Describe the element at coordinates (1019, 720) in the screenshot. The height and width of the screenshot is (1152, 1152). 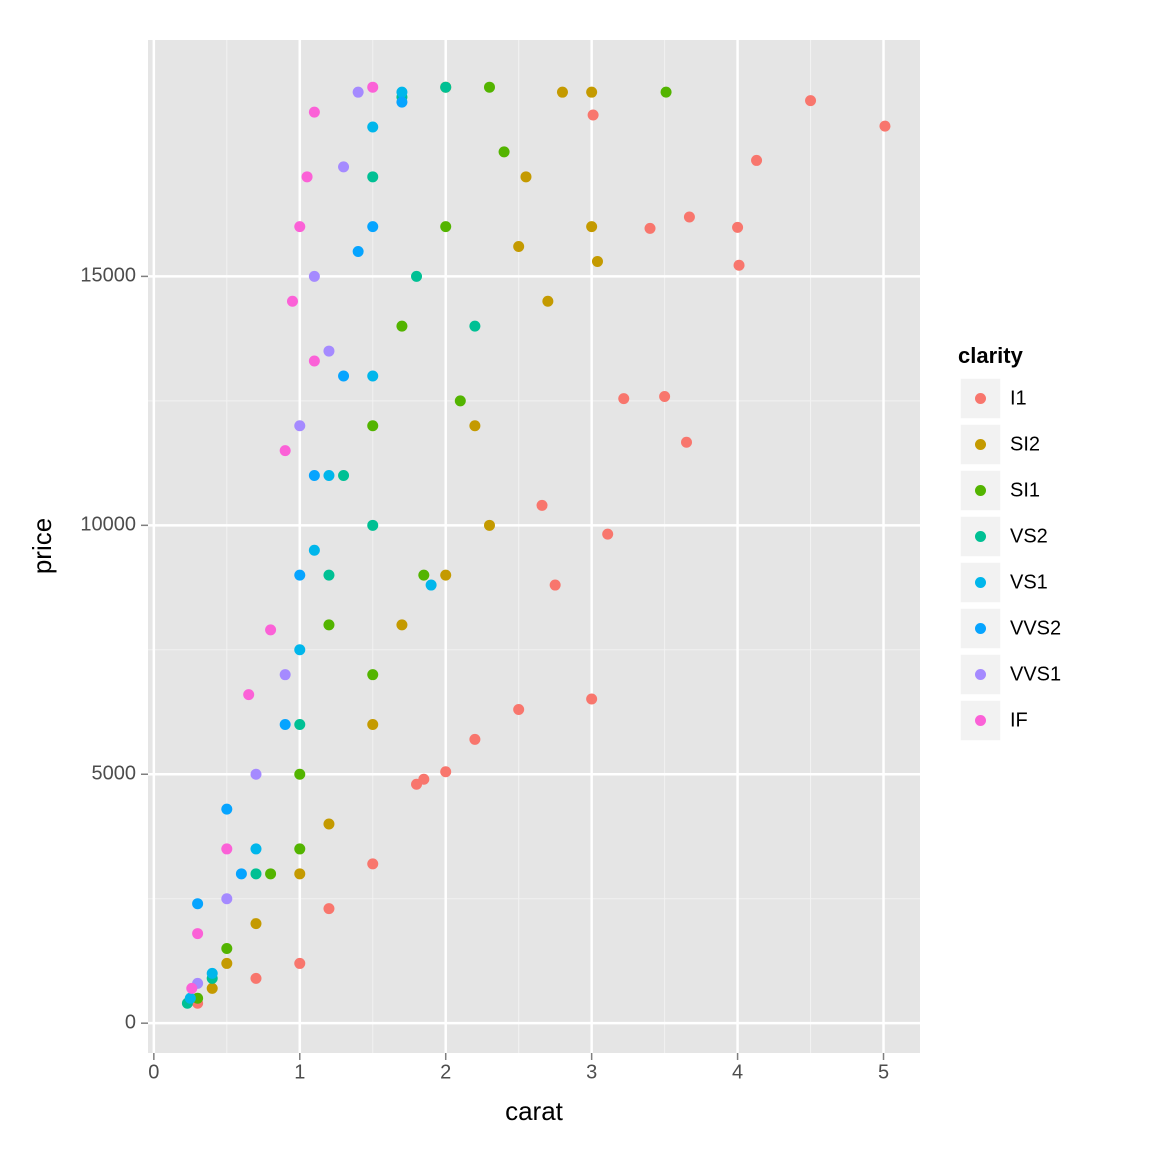
I see `legend-label: IF` at that location.